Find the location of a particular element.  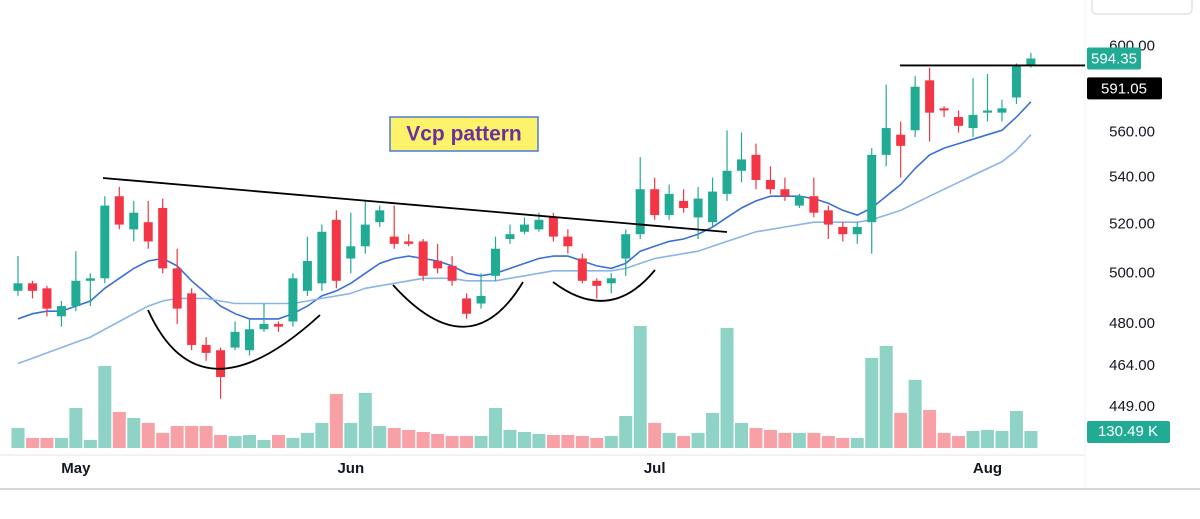

x-tick-label: May is located at coordinates (76, 468).